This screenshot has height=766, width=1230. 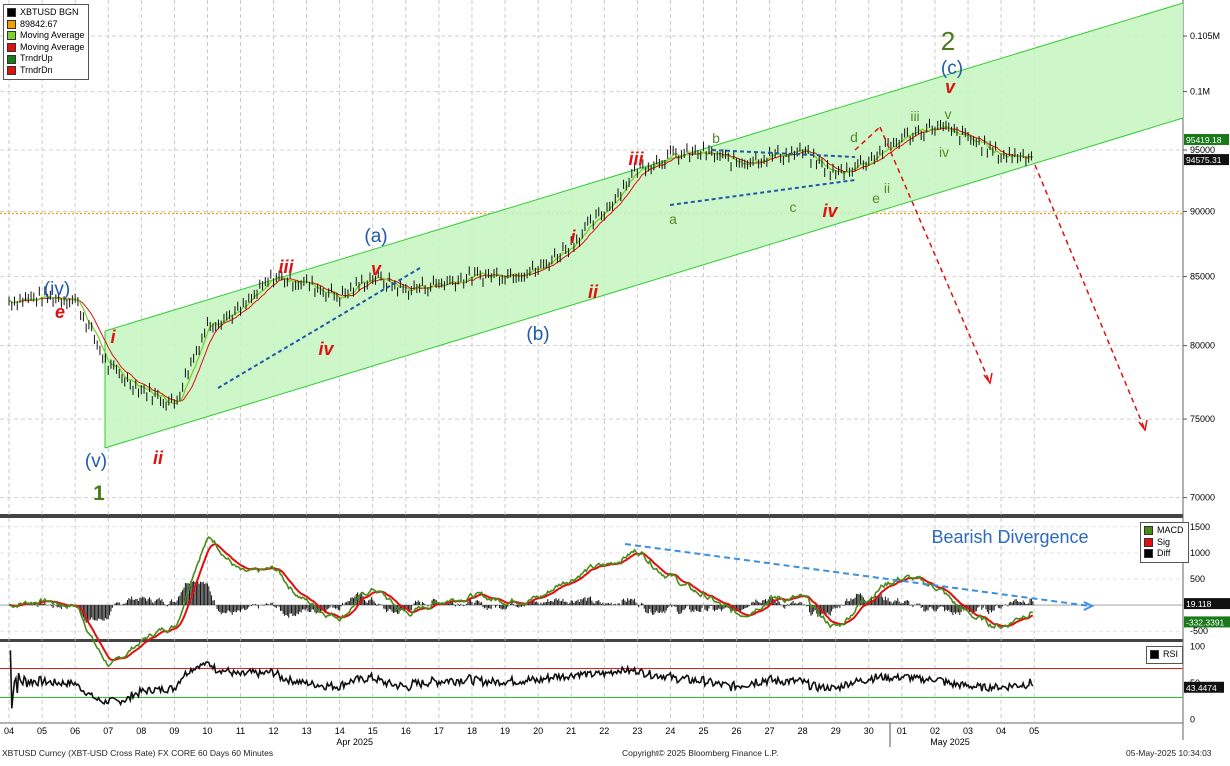 I want to click on main-legend-item: 89842.67, so click(x=45, y=25).